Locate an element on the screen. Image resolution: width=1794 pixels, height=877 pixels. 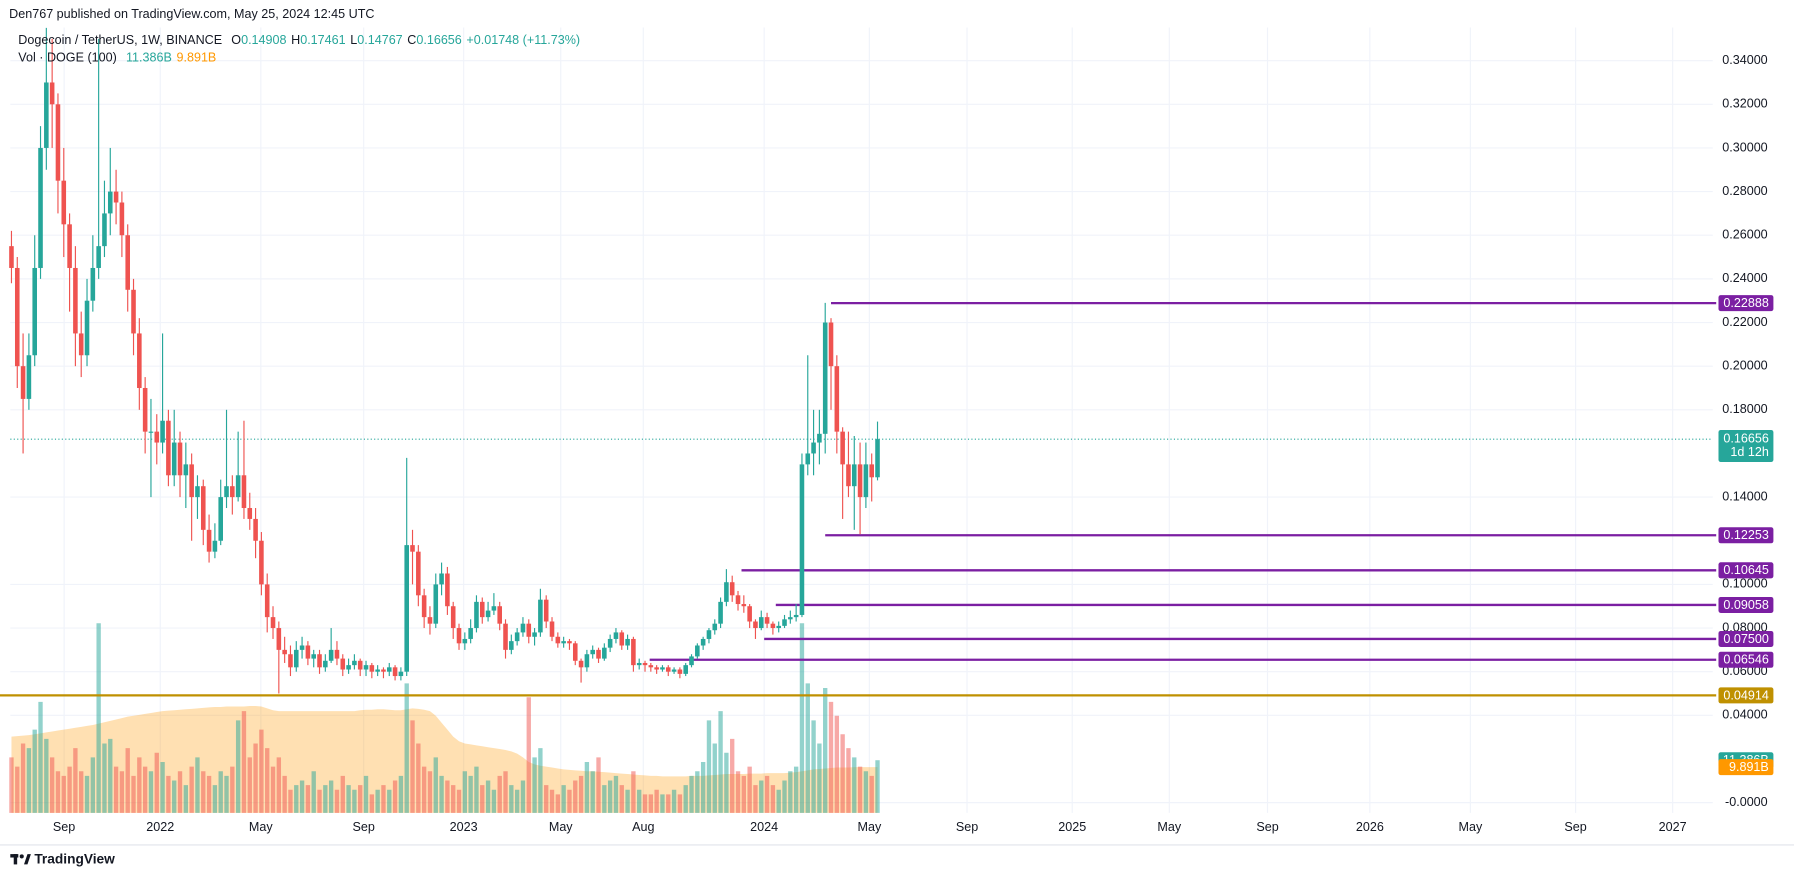
level-label-box is located at coordinates (1746, 695).